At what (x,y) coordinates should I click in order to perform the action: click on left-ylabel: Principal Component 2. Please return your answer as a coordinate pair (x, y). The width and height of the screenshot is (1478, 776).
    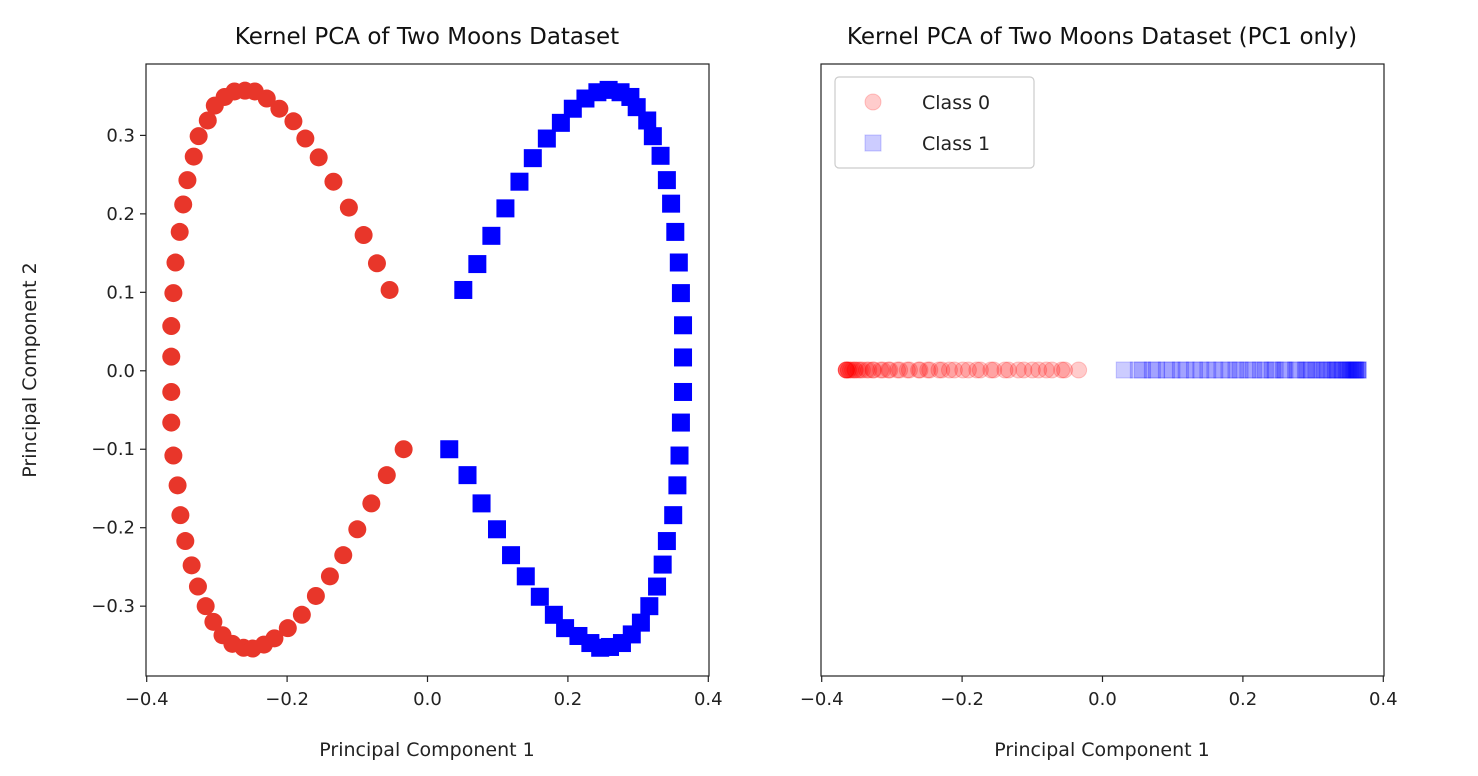
    Looking at the image, I should click on (30, 369).